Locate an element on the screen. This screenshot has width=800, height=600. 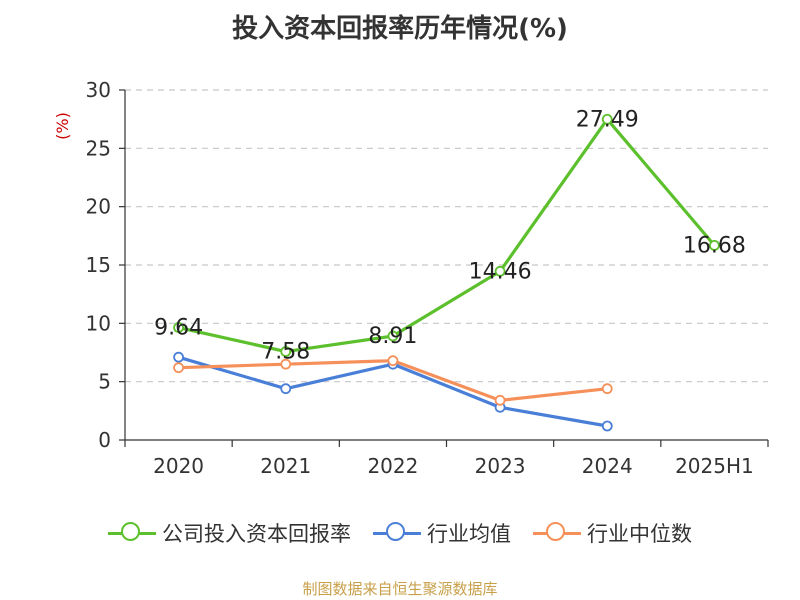
legend-marker-company-roic is located at coordinates (132, 533).